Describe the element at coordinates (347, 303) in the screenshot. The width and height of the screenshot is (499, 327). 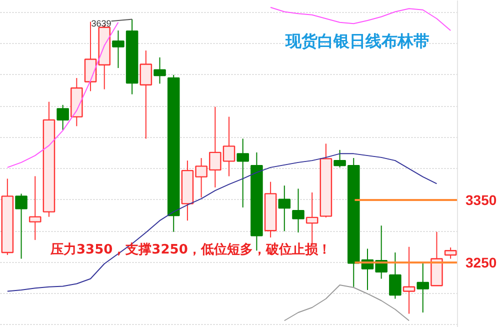
I see `line-series` at that location.